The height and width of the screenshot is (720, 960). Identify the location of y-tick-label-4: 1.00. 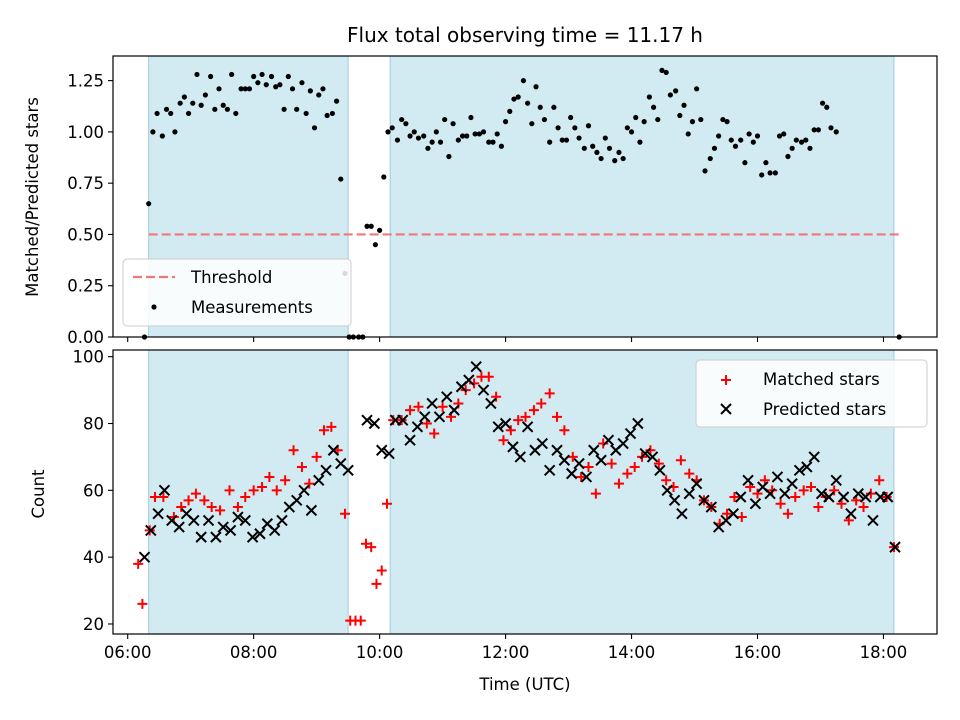
(85, 132).